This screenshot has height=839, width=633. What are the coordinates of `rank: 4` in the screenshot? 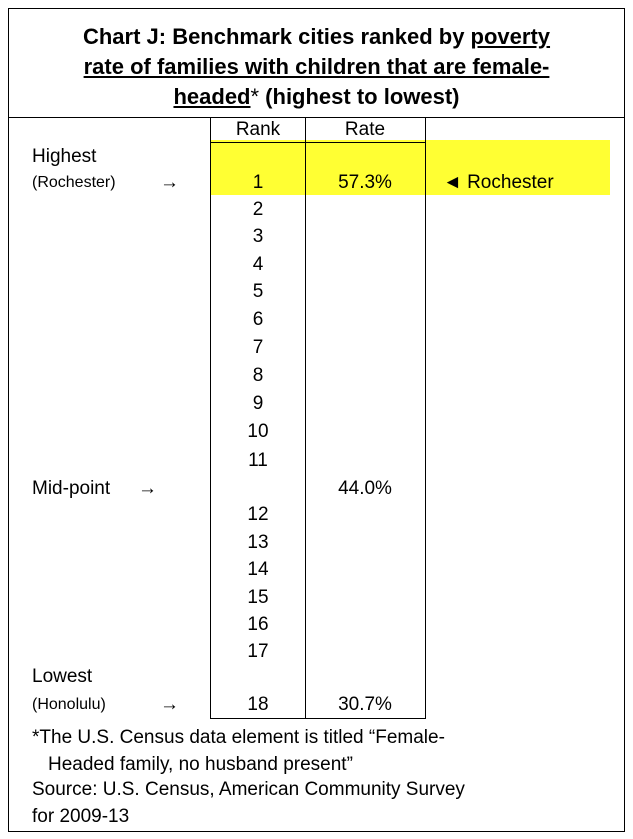 It's located at (258, 264).